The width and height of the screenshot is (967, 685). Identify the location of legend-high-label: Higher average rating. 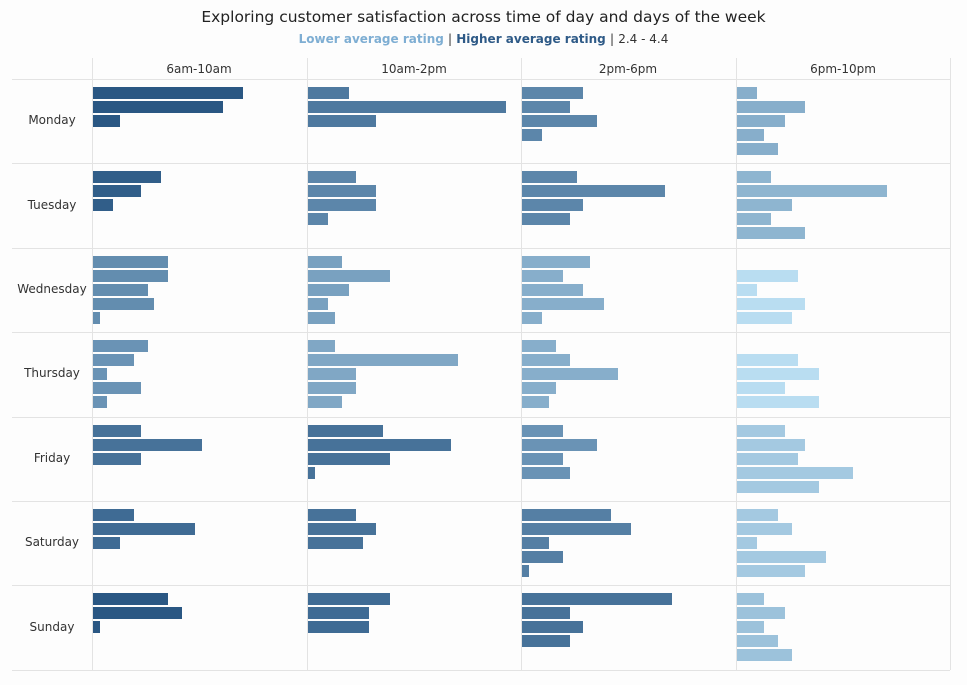
(531, 39).